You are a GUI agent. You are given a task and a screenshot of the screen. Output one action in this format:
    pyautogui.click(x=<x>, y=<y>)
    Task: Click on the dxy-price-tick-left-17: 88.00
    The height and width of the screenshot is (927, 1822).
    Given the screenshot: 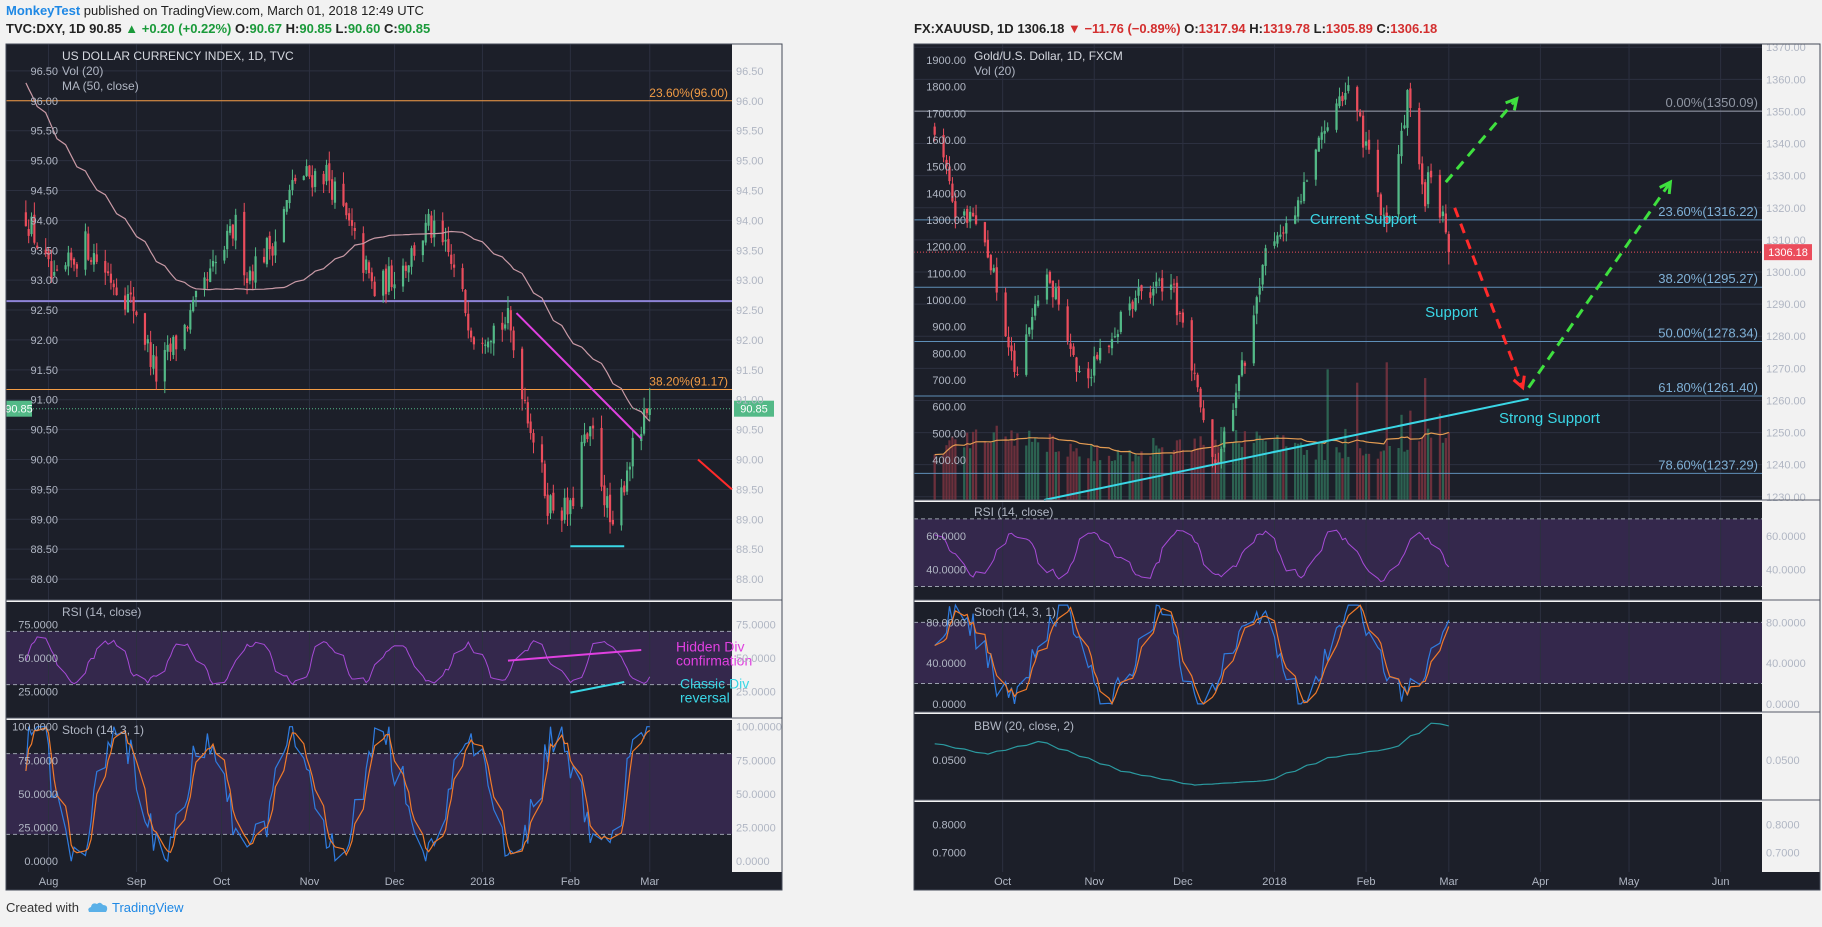 What is the action you would take?
    pyautogui.click(x=44, y=580)
    